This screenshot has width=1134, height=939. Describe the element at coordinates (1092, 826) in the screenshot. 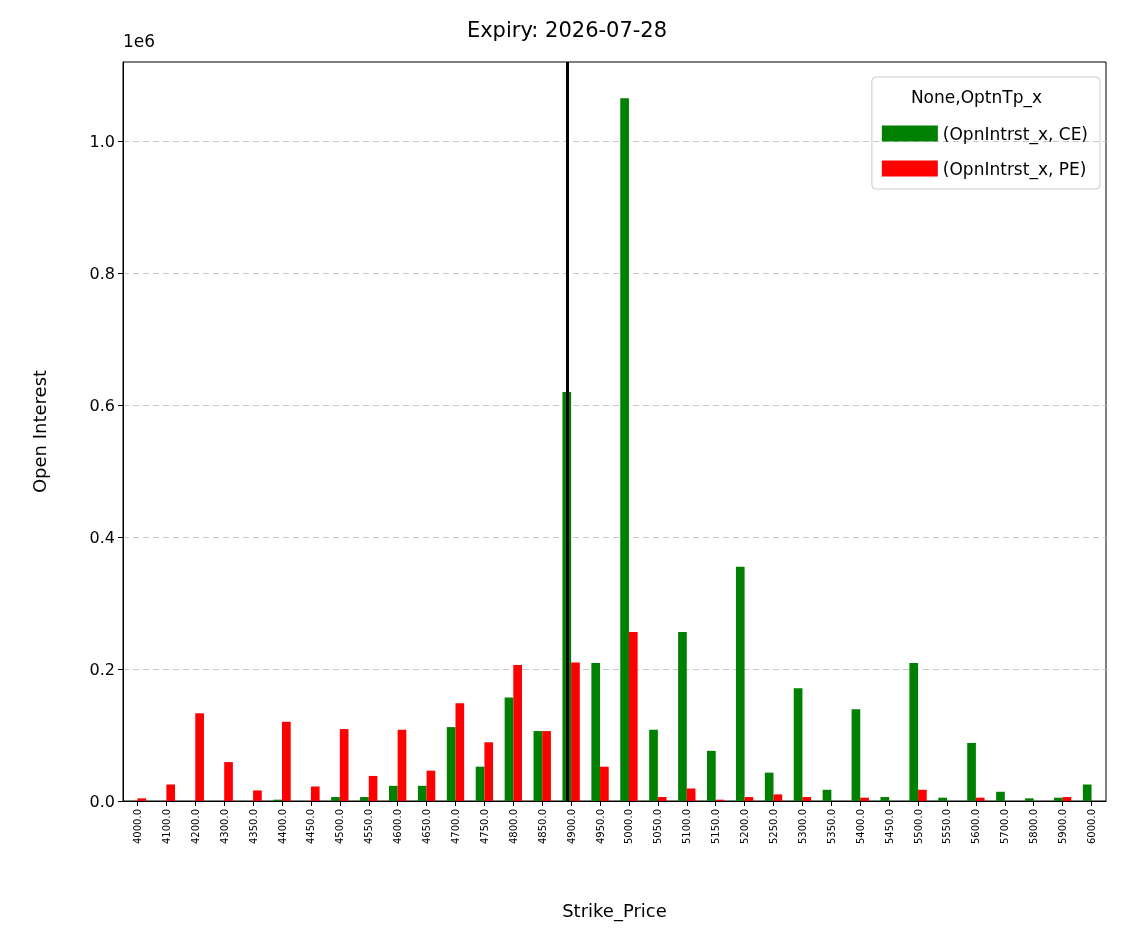

I see `x-tick-label: 6000.0` at that location.